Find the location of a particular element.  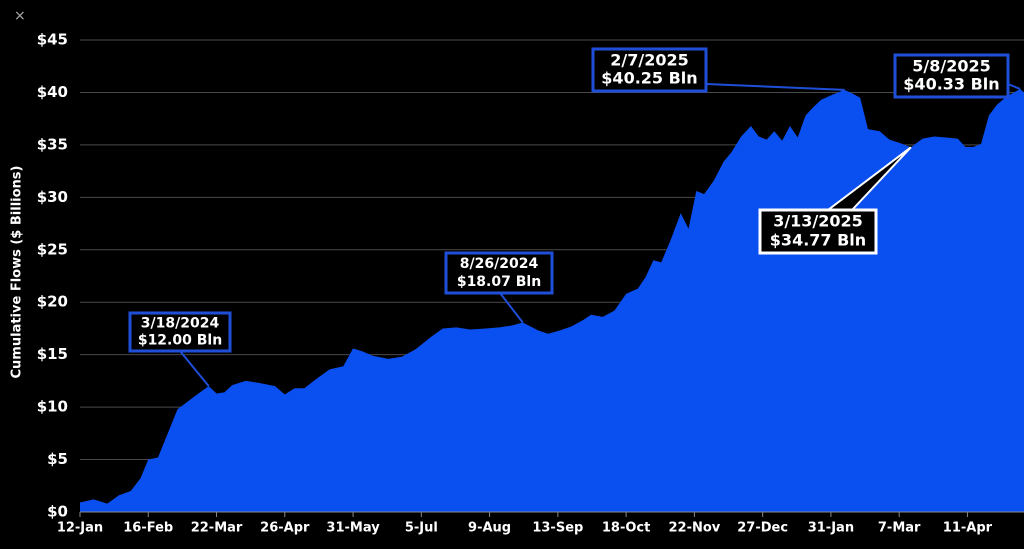

y-tick-label: $25 is located at coordinates (52, 249).